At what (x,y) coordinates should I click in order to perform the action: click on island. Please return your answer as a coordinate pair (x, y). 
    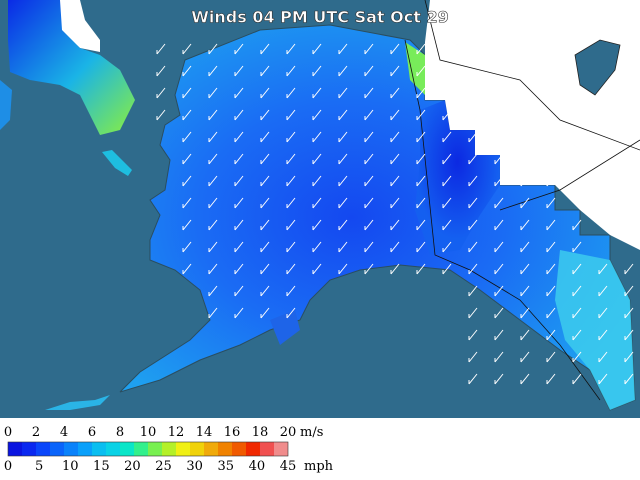
    Looking at the image, I should click on (117, 163).